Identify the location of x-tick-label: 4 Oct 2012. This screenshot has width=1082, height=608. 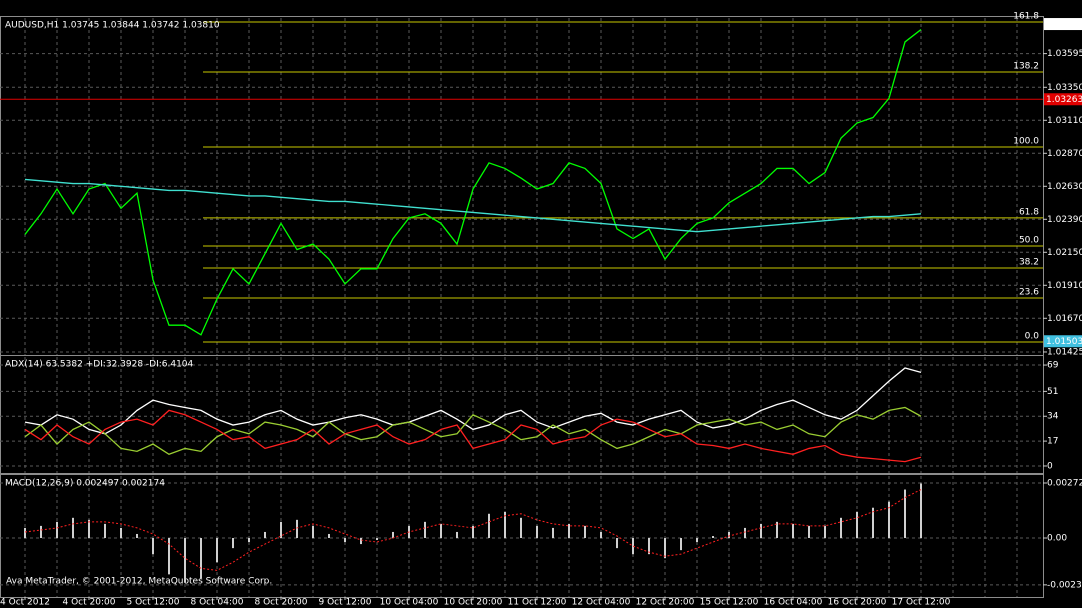
(25, 603).